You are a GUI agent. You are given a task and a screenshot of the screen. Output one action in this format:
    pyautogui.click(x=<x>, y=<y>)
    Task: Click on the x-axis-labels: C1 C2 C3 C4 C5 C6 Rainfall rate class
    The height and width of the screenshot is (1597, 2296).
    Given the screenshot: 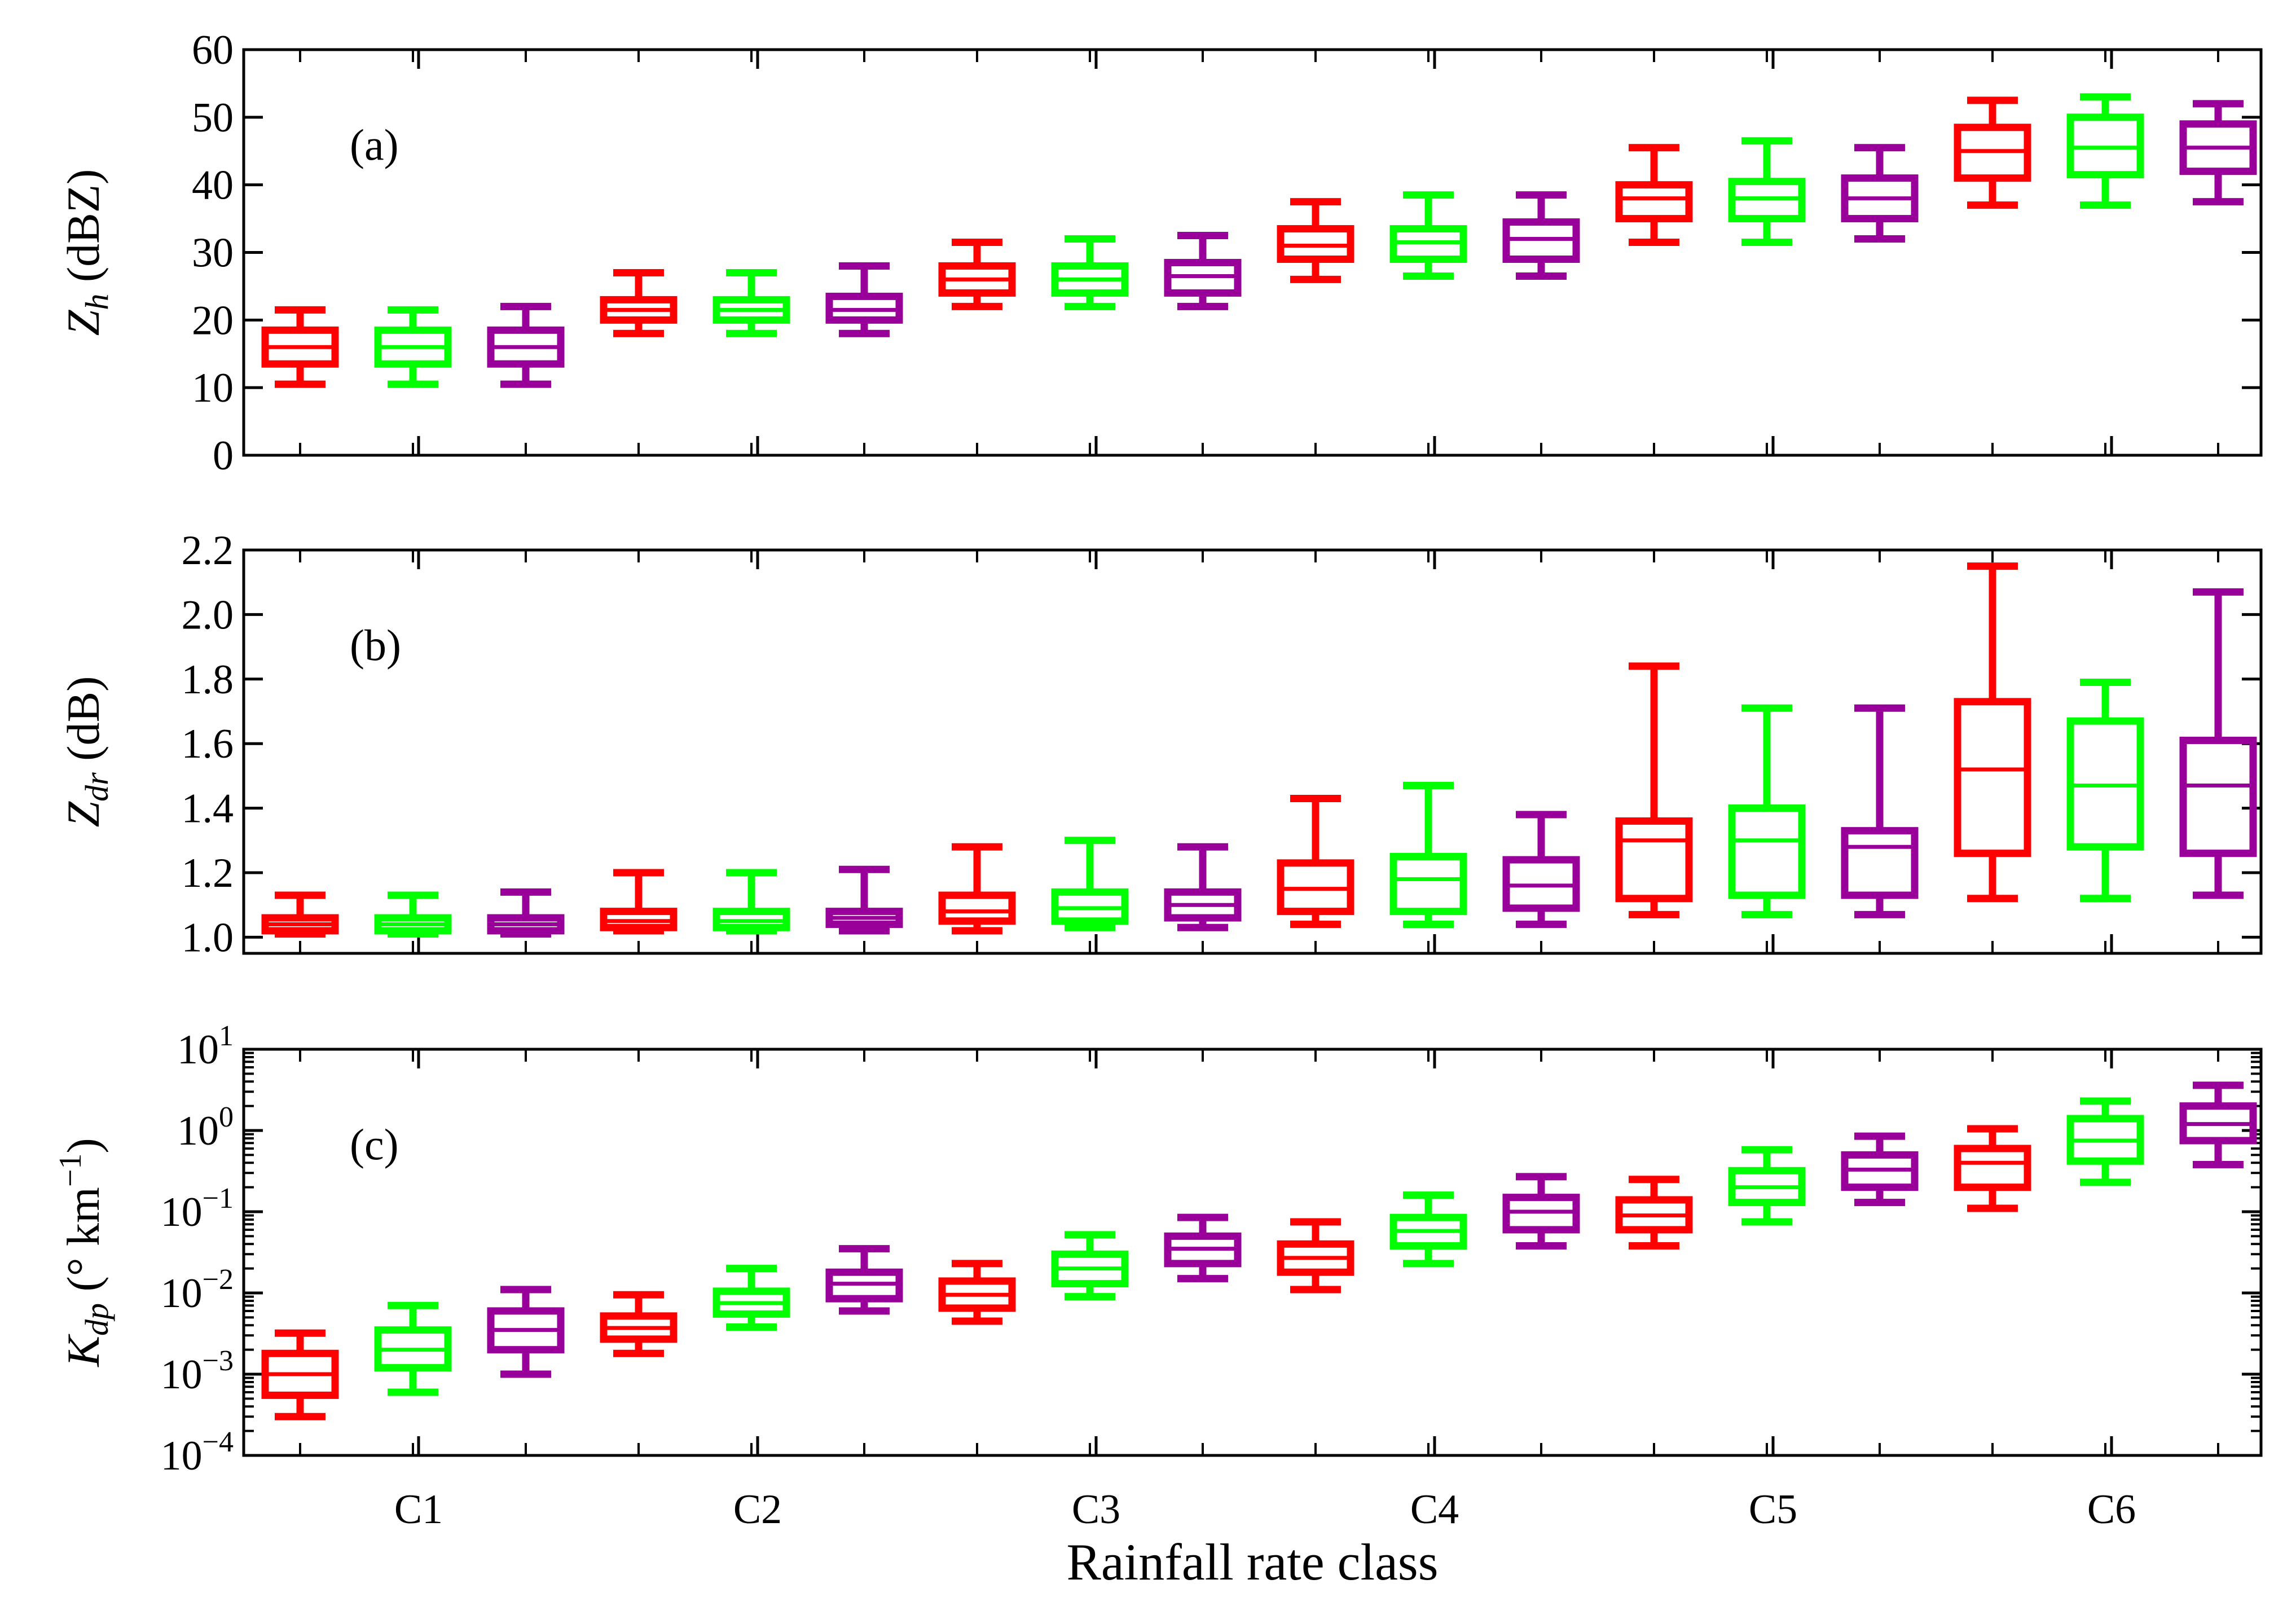 What is the action you would take?
    pyautogui.click(x=1265, y=1538)
    